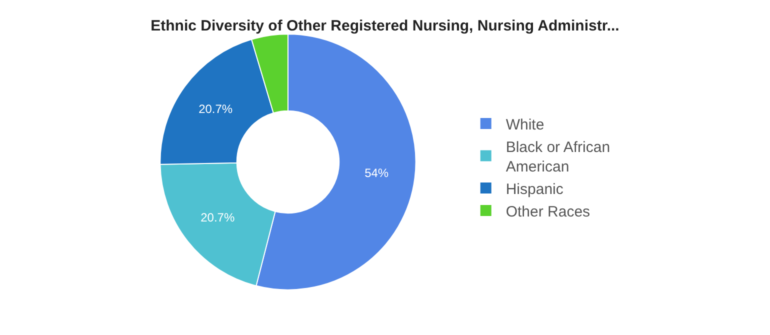 The height and width of the screenshot is (335, 770). Describe the element at coordinates (525, 125) in the screenshot. I see `legend-label: White` at that location.